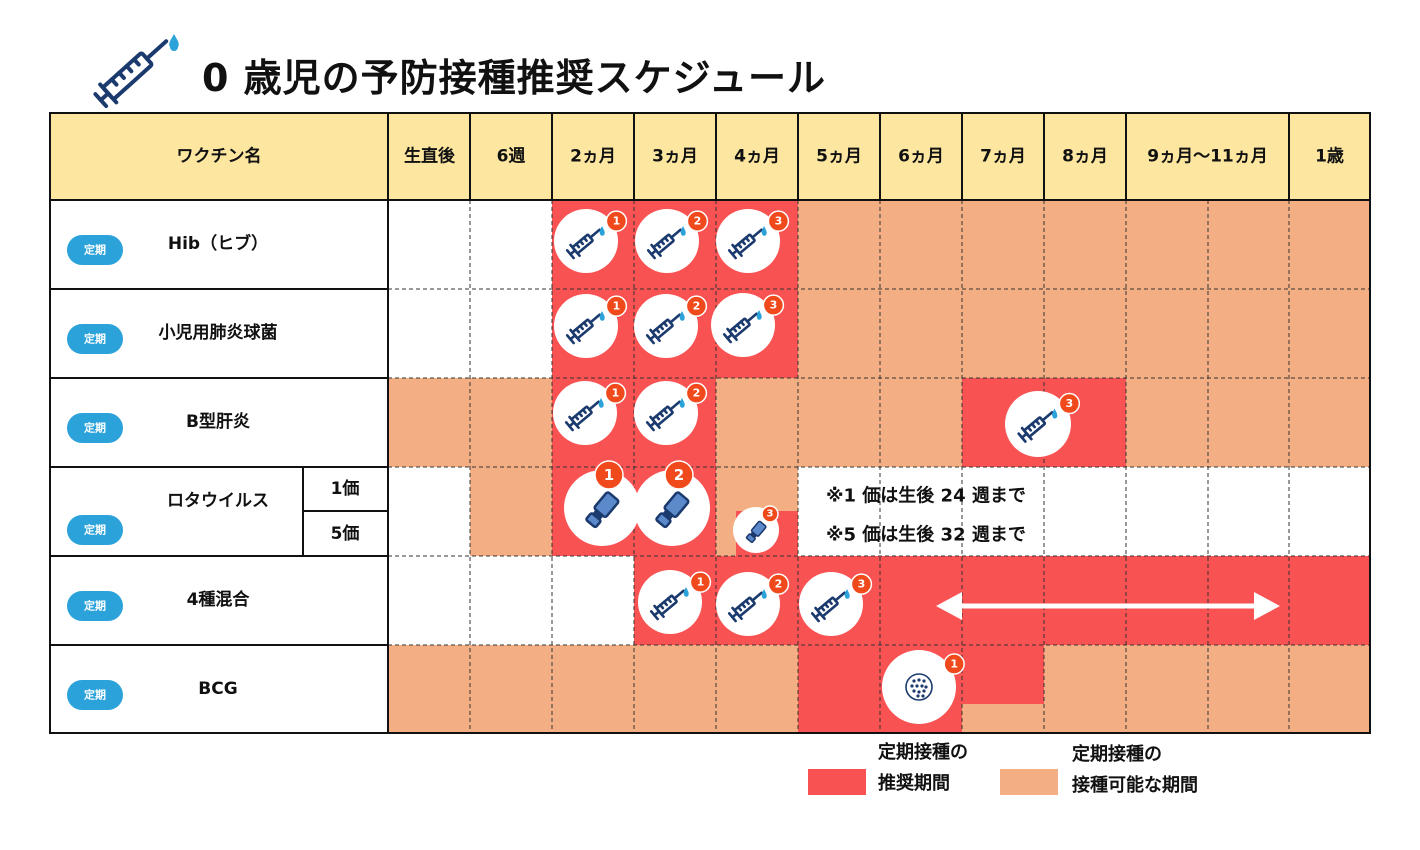  I want to click on header-period: 6週, so click(511, 157).